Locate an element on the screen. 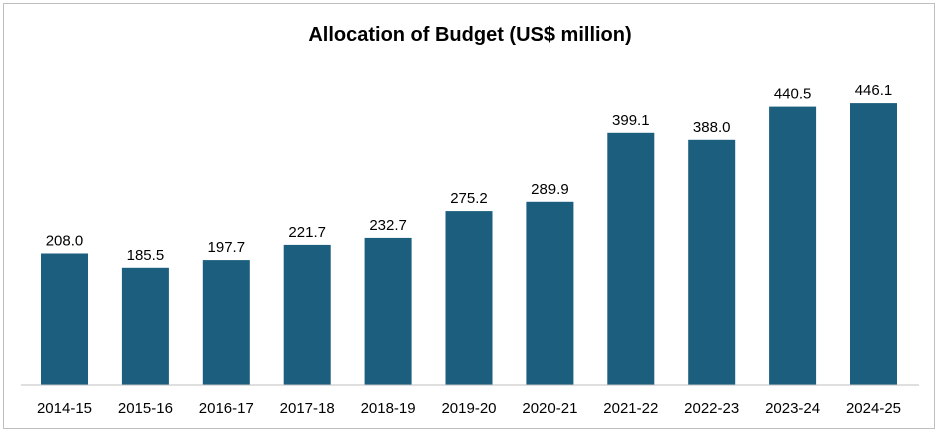  x-tick-2015-16: 2015-16 is located at coordinates (145, 408).